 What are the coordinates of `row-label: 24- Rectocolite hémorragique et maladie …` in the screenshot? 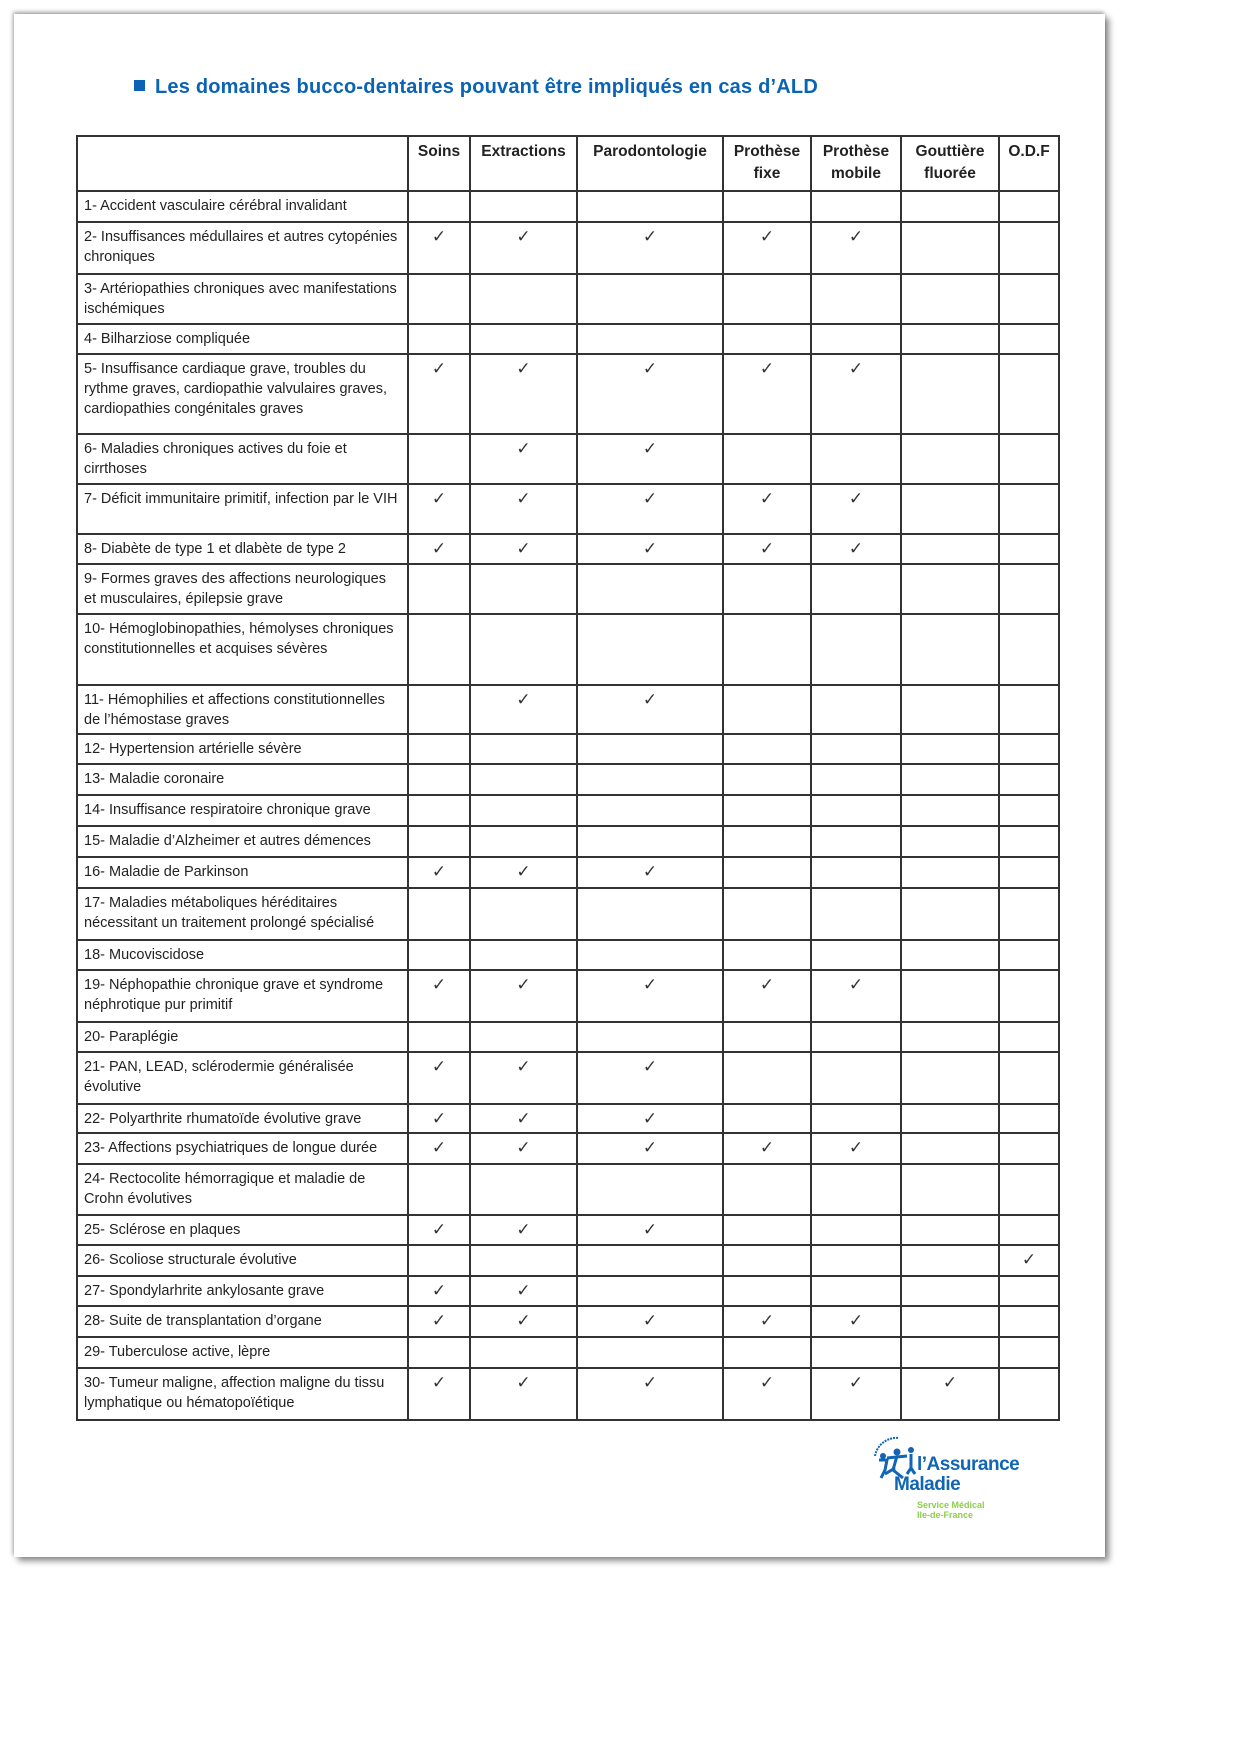 It's located at (242, 1189).